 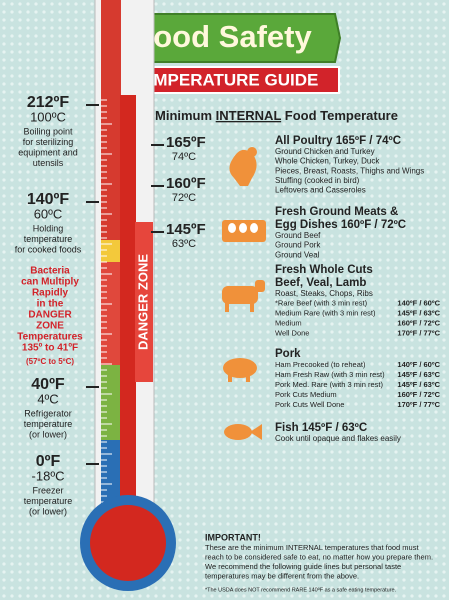 I want to click on temp-c: 100ºC, so click(x=48, y=116).